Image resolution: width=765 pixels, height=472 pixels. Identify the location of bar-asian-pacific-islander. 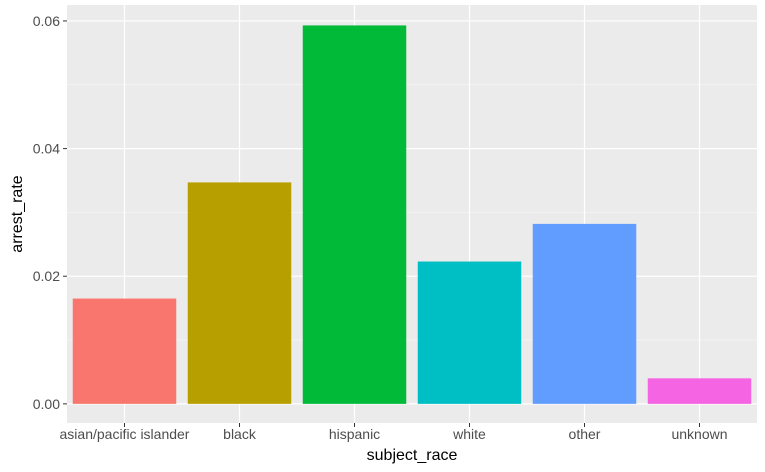
(124, 351).